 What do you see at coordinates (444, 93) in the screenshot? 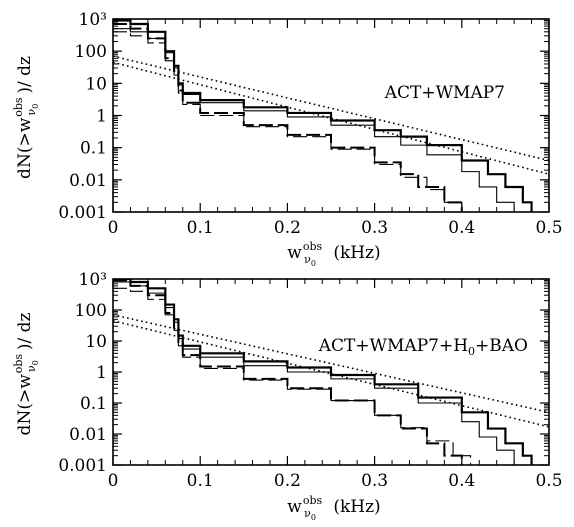
I see `panel-annotation: ACT+WMAP7` at bounding box center [444, 93].